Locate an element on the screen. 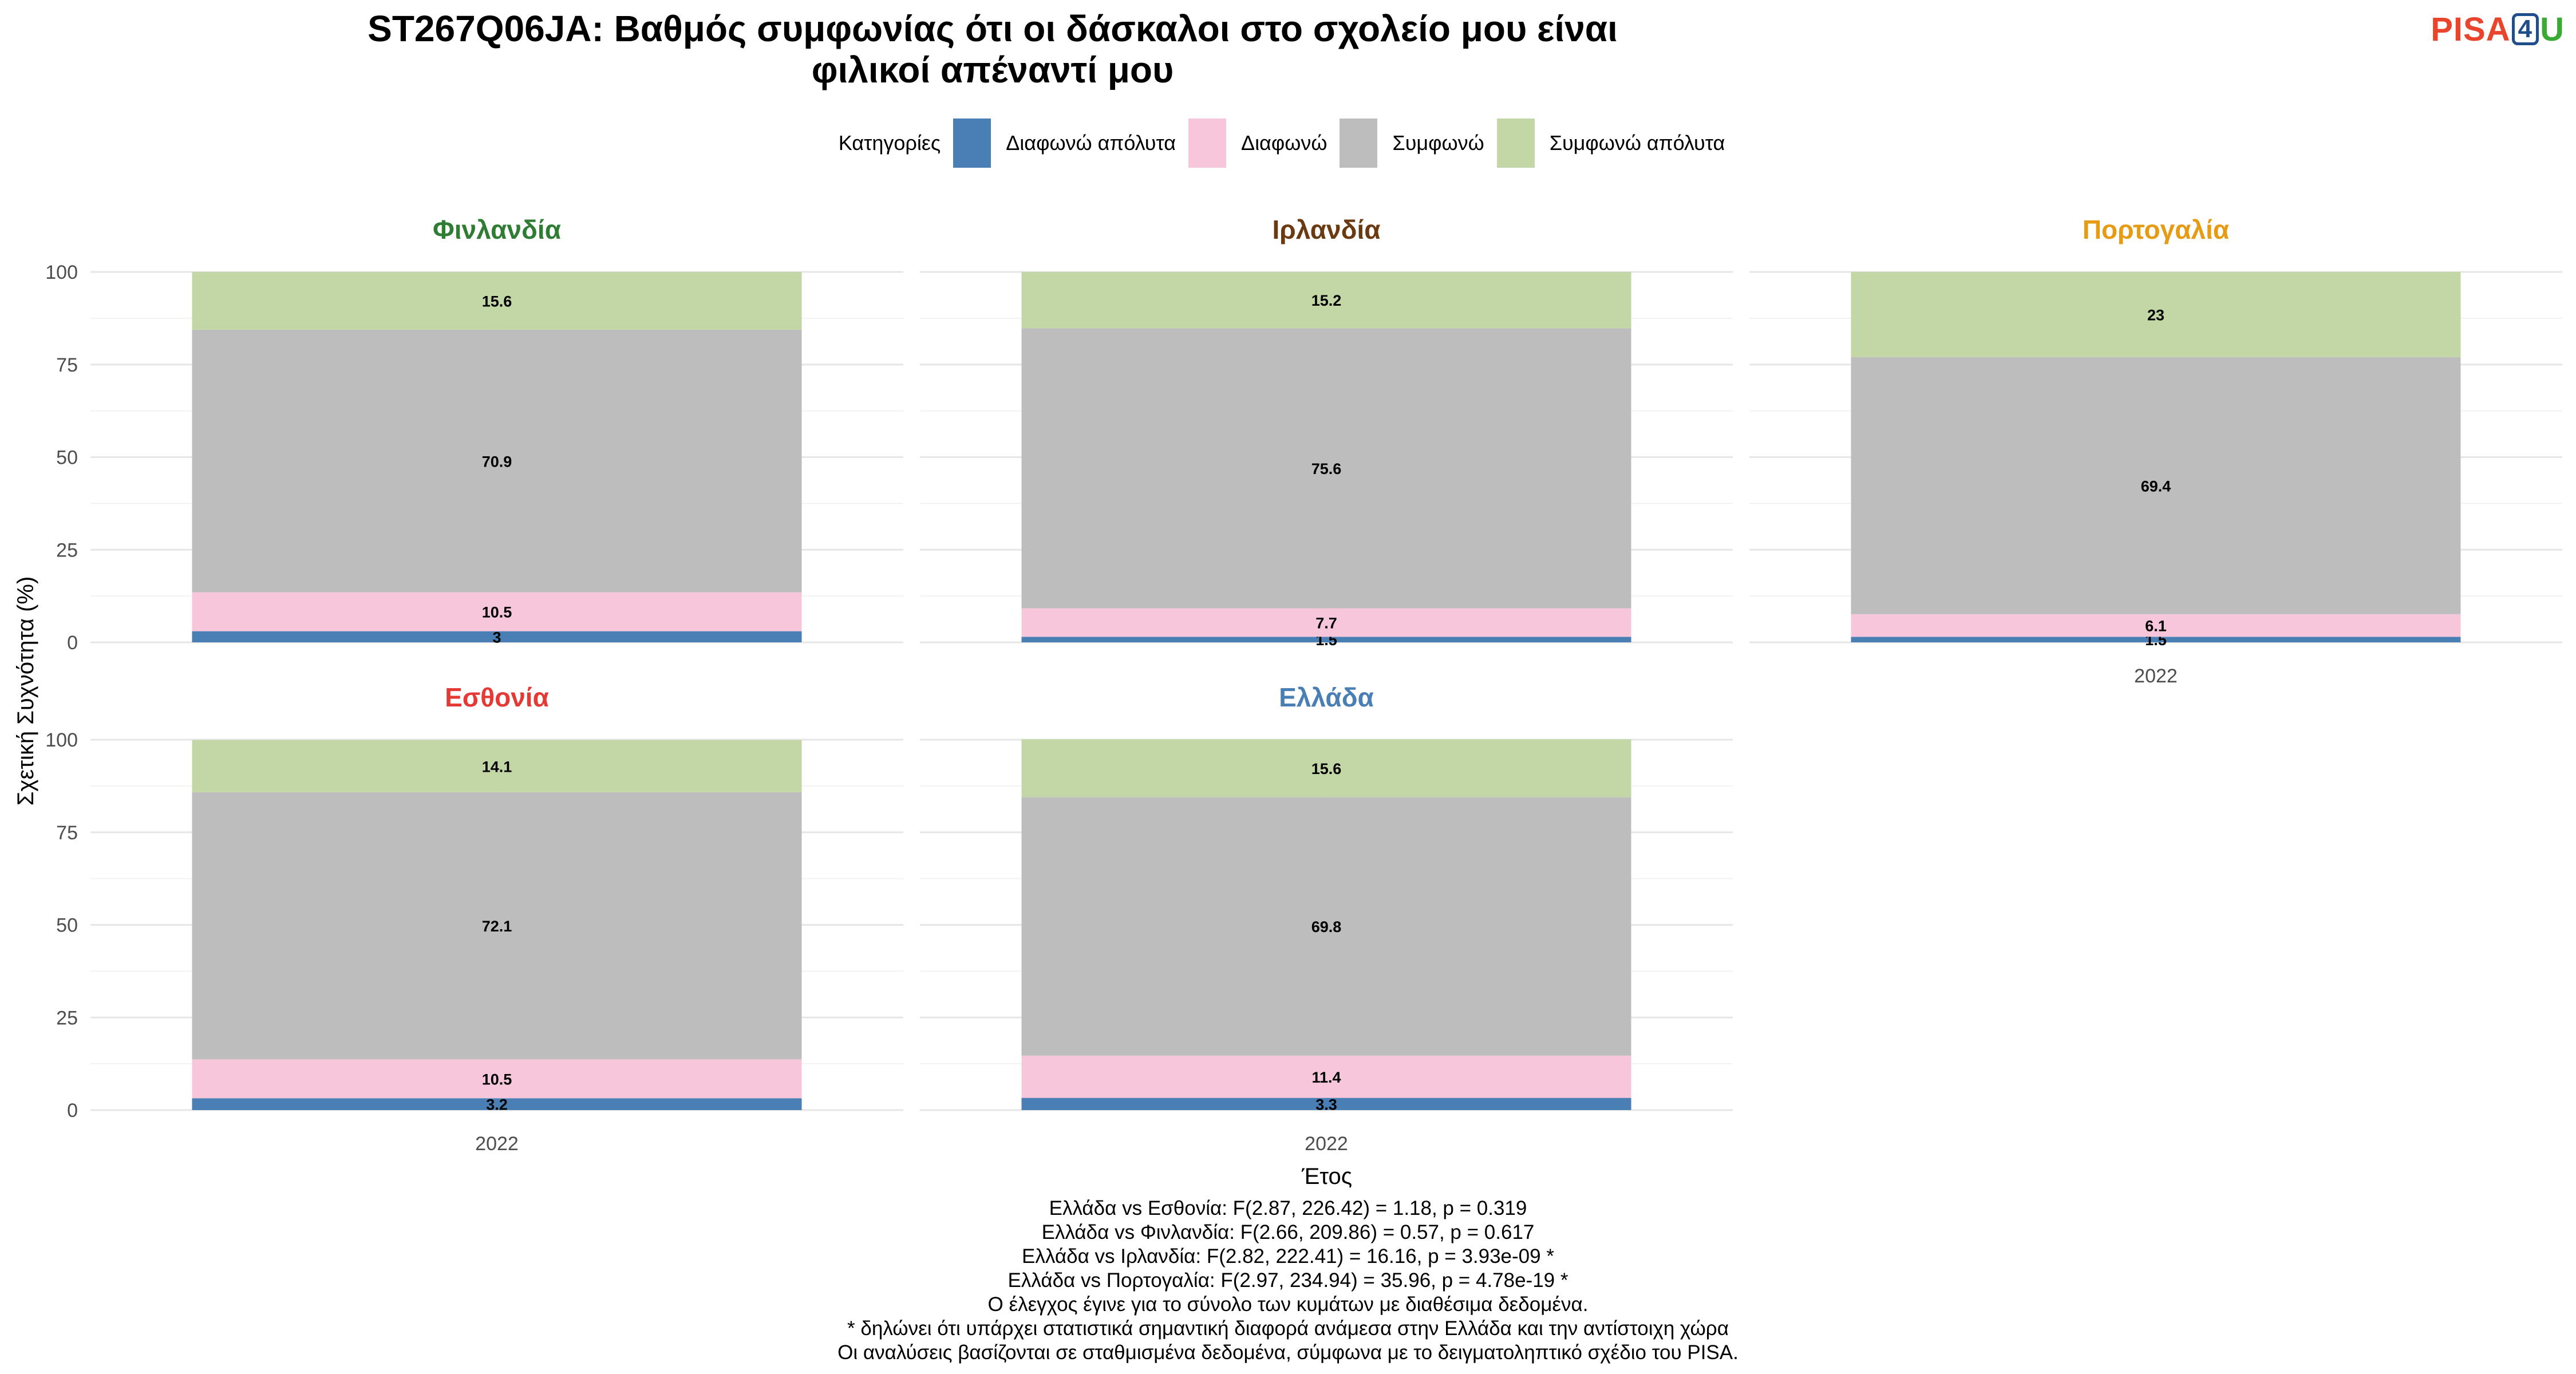 The height and width of the screenshot is (1374, 2576). data-label-disagree: 6.1 is located at coordinates (2156, 626).